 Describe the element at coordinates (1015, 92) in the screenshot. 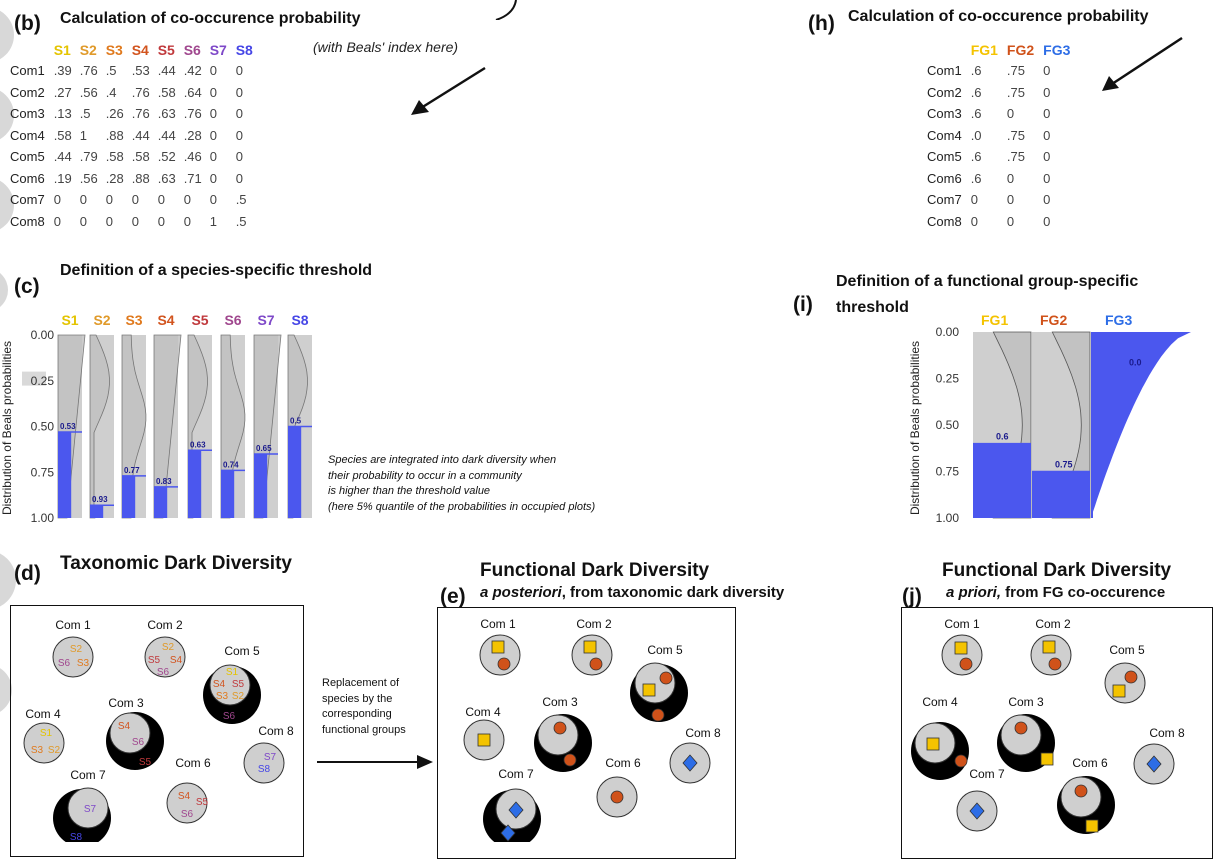

I see `table-cell: .75` at that location.